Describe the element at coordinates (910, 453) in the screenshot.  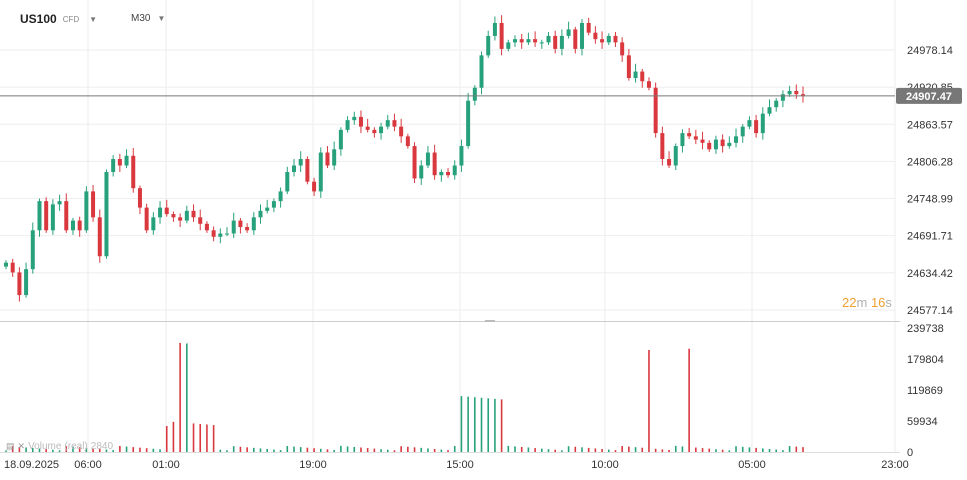
I see `volume-tick-label: 0` at that location.